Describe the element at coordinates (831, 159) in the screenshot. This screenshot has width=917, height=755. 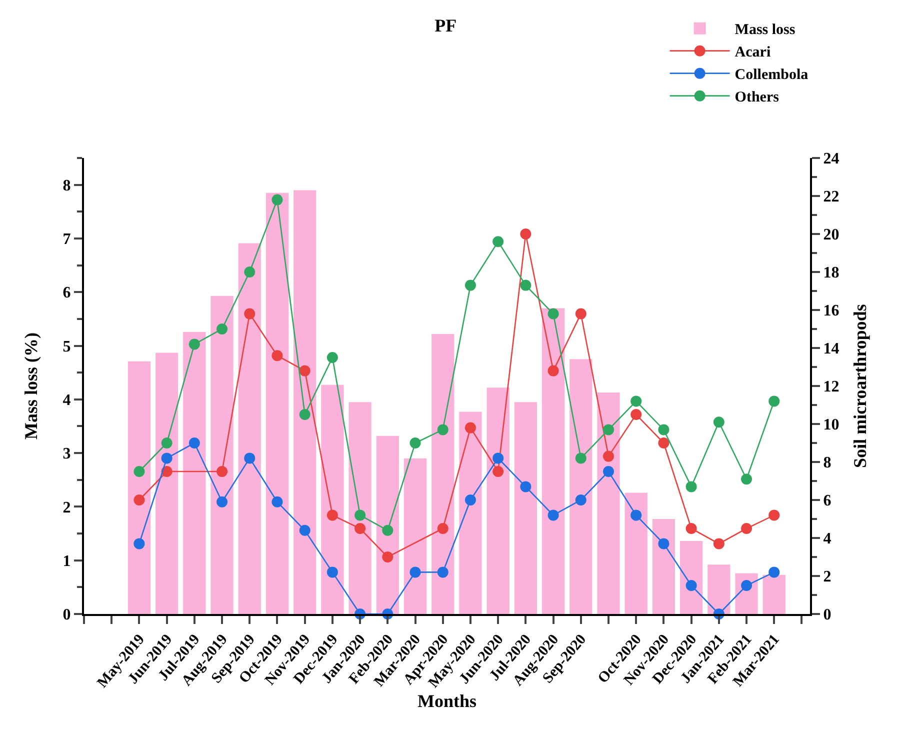
I see `y2-tick-label: 24` at that location.